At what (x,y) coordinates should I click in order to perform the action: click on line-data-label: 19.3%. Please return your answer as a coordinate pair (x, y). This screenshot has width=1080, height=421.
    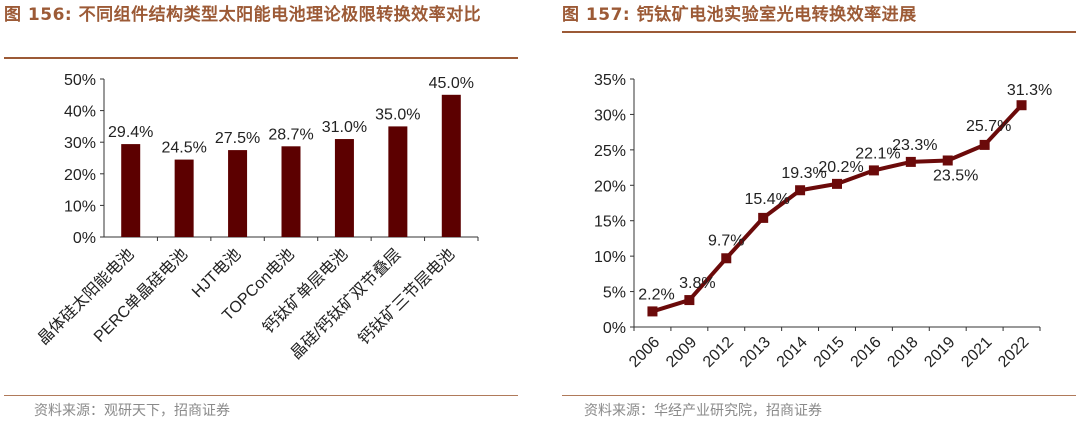
    Looking at the image, I should click on (803, 173).